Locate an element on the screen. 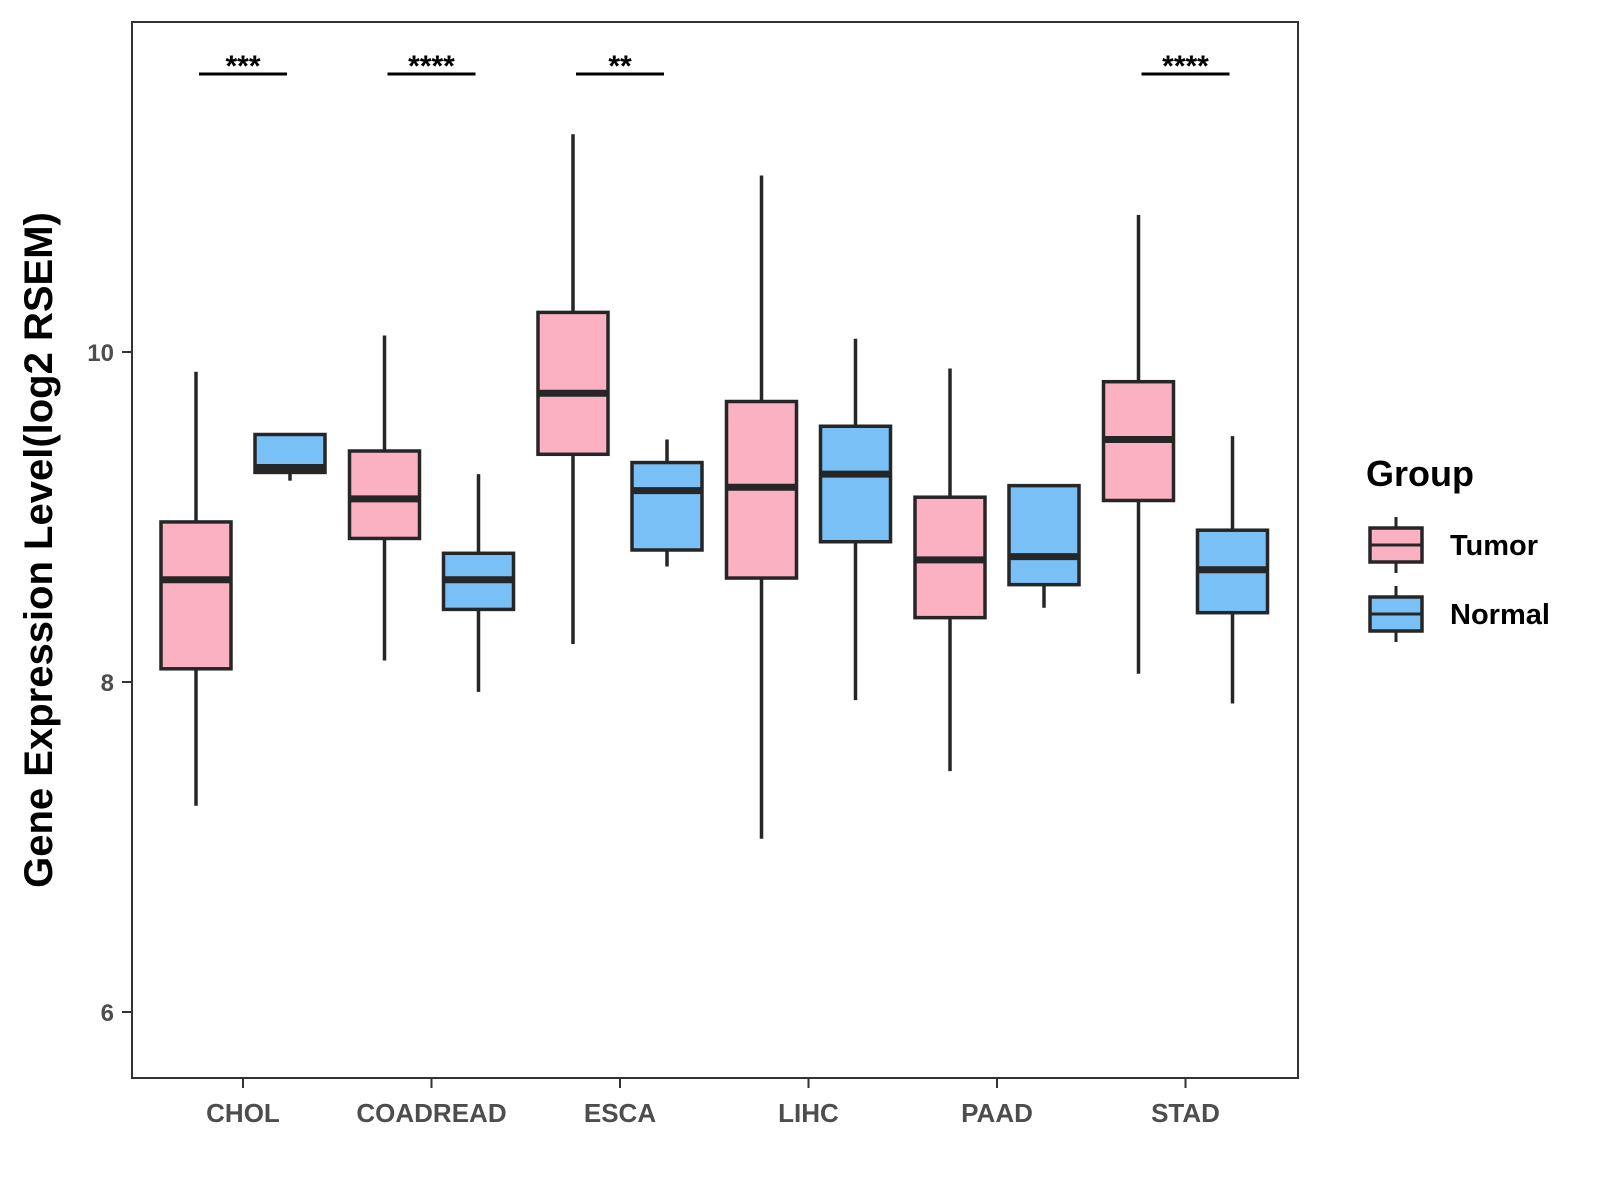  x-tick-label: ESCA is located at coordinates (620, 1113).